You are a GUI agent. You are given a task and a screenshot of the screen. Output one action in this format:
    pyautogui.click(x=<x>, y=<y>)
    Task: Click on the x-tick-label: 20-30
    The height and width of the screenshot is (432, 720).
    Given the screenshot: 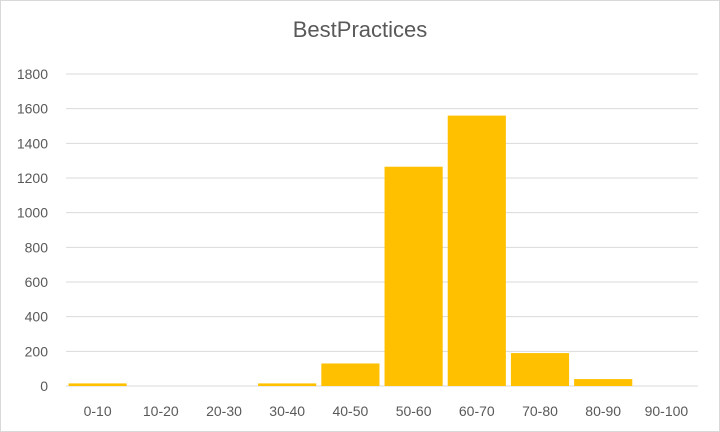 What is the action you would take?
    pyautogui.click(x=224, y=411)
    